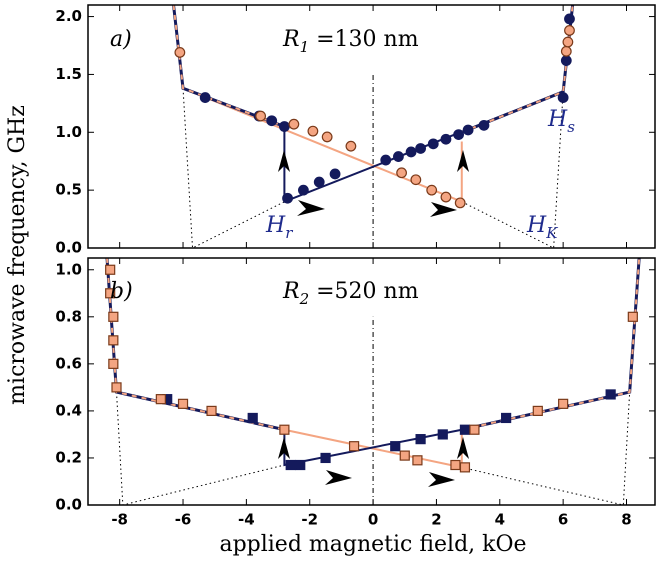 This screenshot has width=657, height=562. What do you see at coordinates (372, 544) in the screenshot?
I see `x-axis-label: applied magnetic field, kOe` at bounding box center [372, 544].